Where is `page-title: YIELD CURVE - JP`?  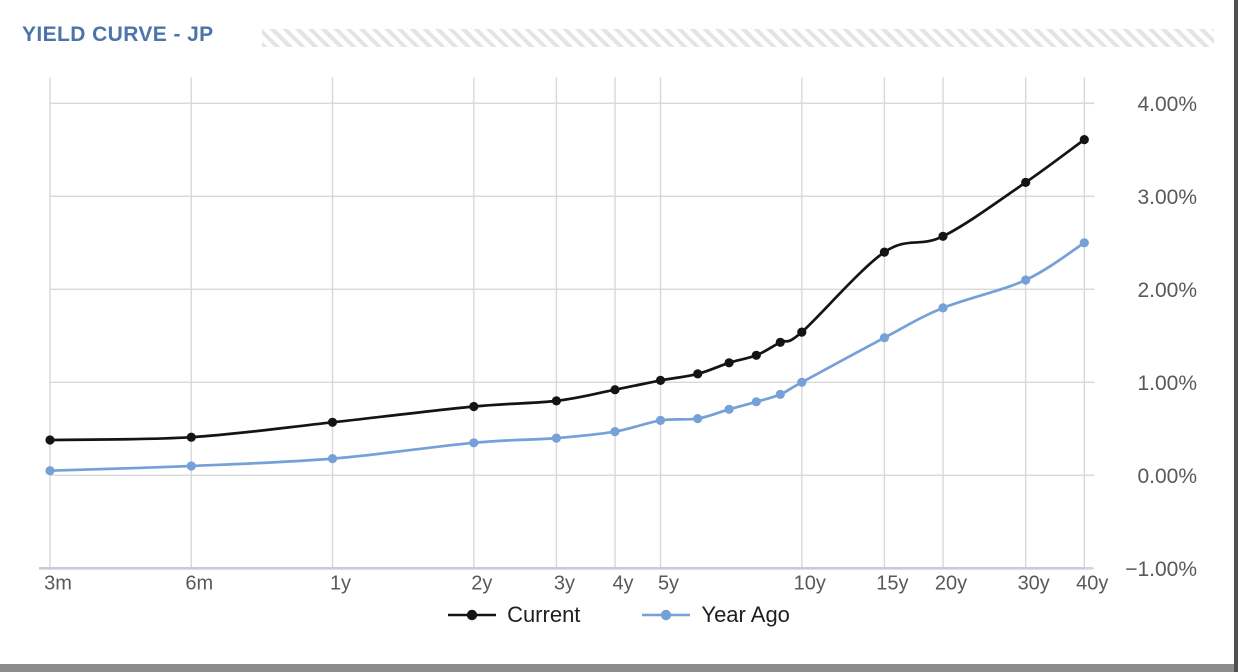 page-title: YIELD CURVE - JP is located at coordinates (118, 34).